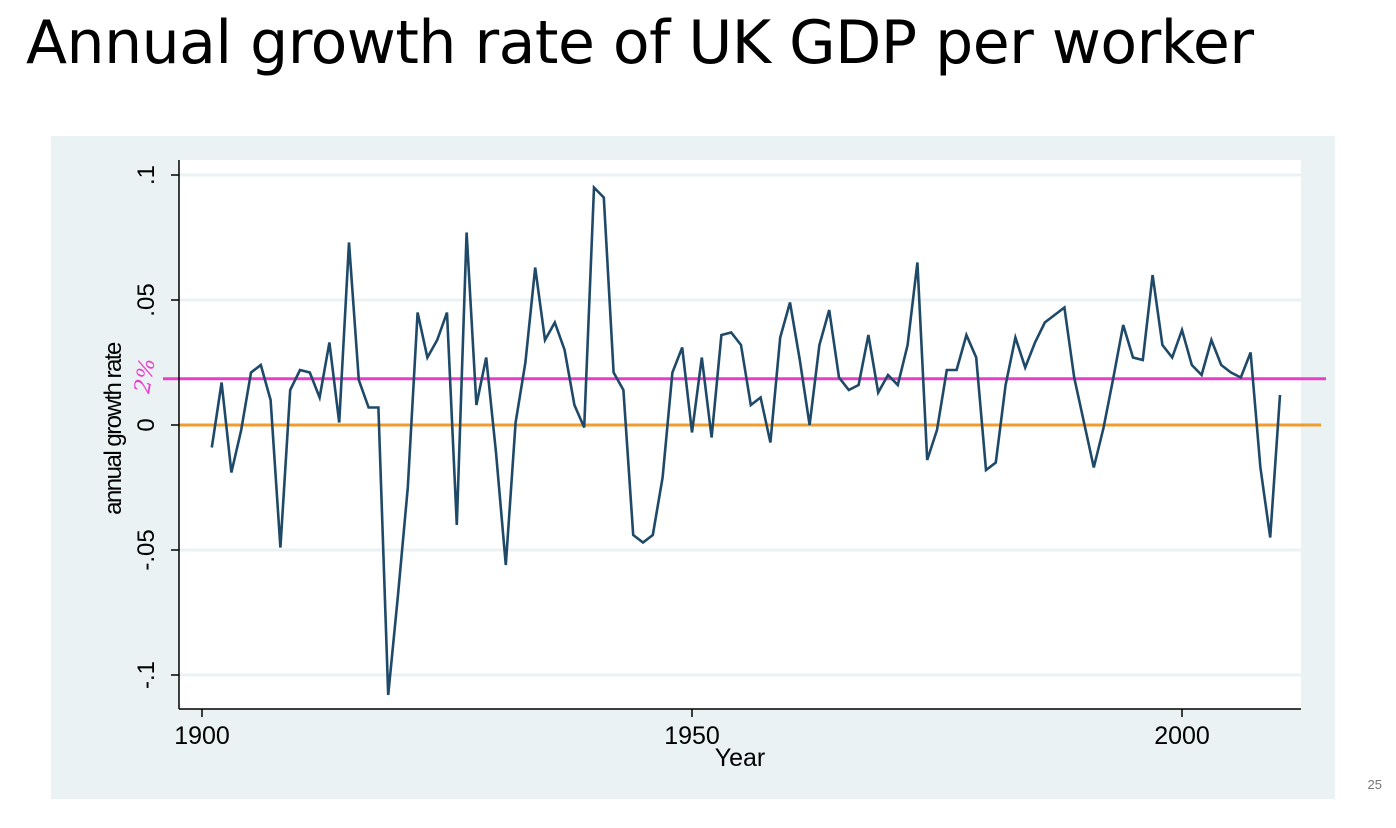  What do you see at coordinates (202, 736) in the screenshot?
I see `x-tick-label: 1900` at bounding box center [202, 736].